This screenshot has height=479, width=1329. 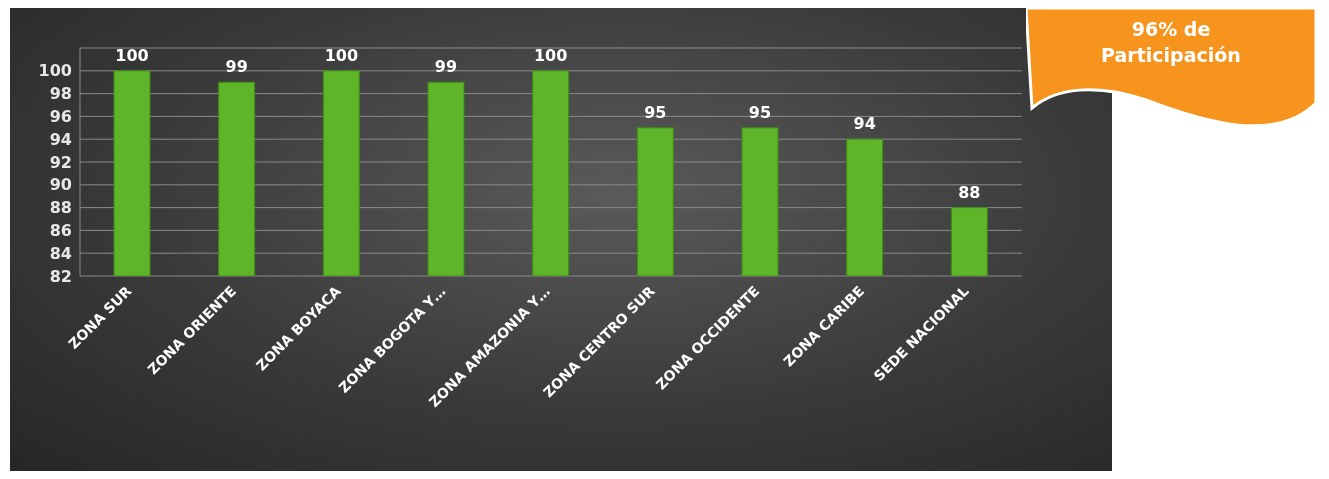 What do you see at coordinates (60, 185) in the screenshot?
I see `y-tick-label: 90` at bounding box center [60, 185].